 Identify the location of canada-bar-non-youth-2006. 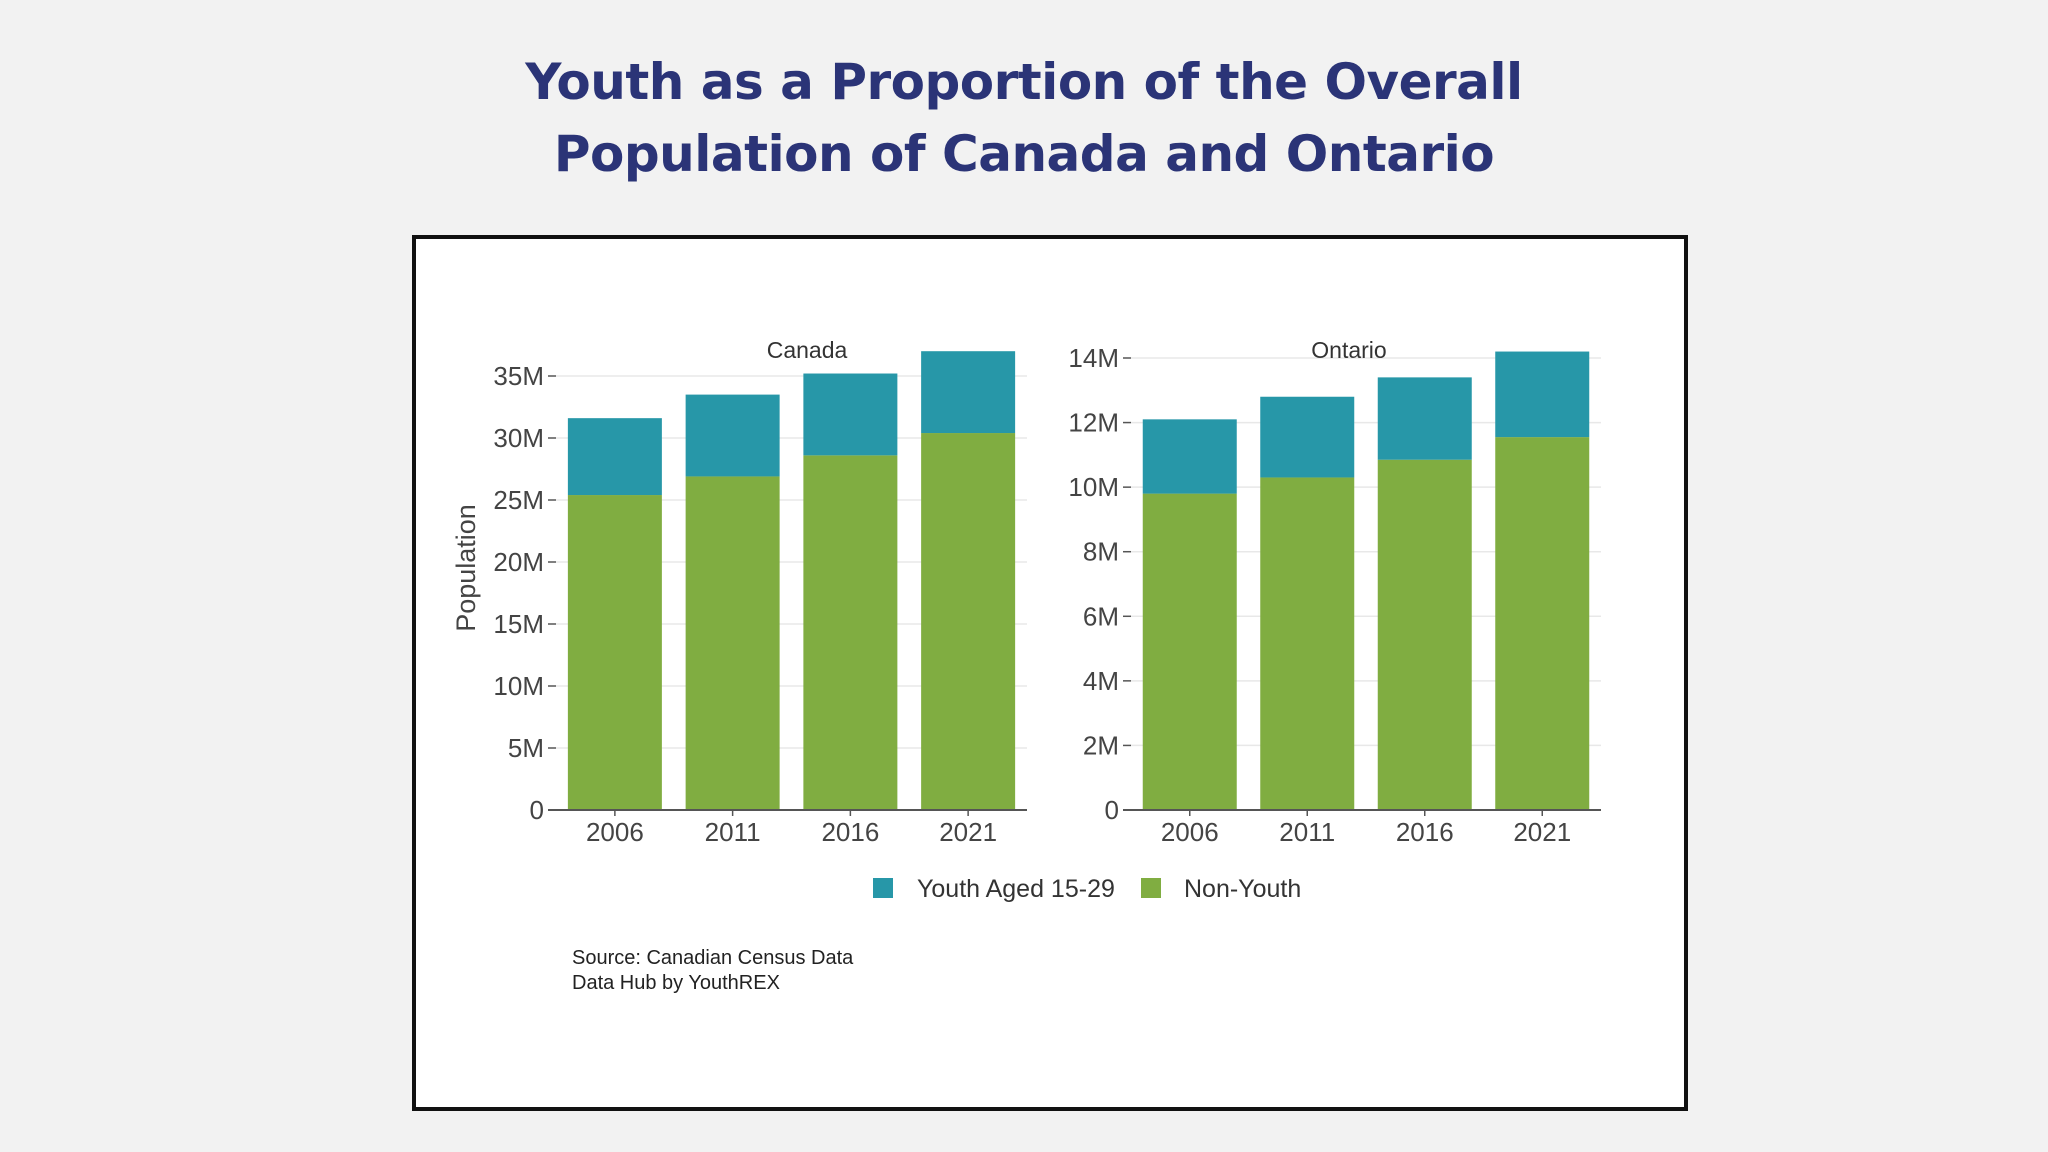
(614, 652).